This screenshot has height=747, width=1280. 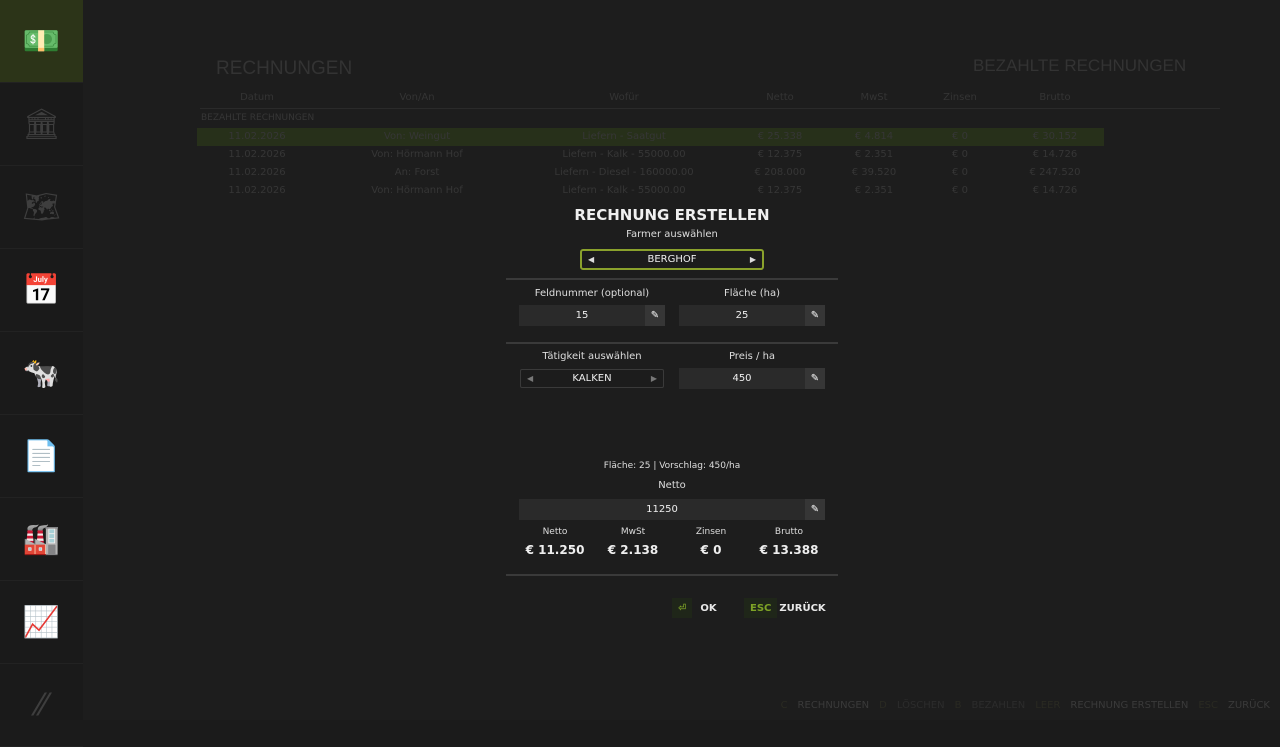 I want to click on calendar-icon: 📅, so click(x=41, y=290).